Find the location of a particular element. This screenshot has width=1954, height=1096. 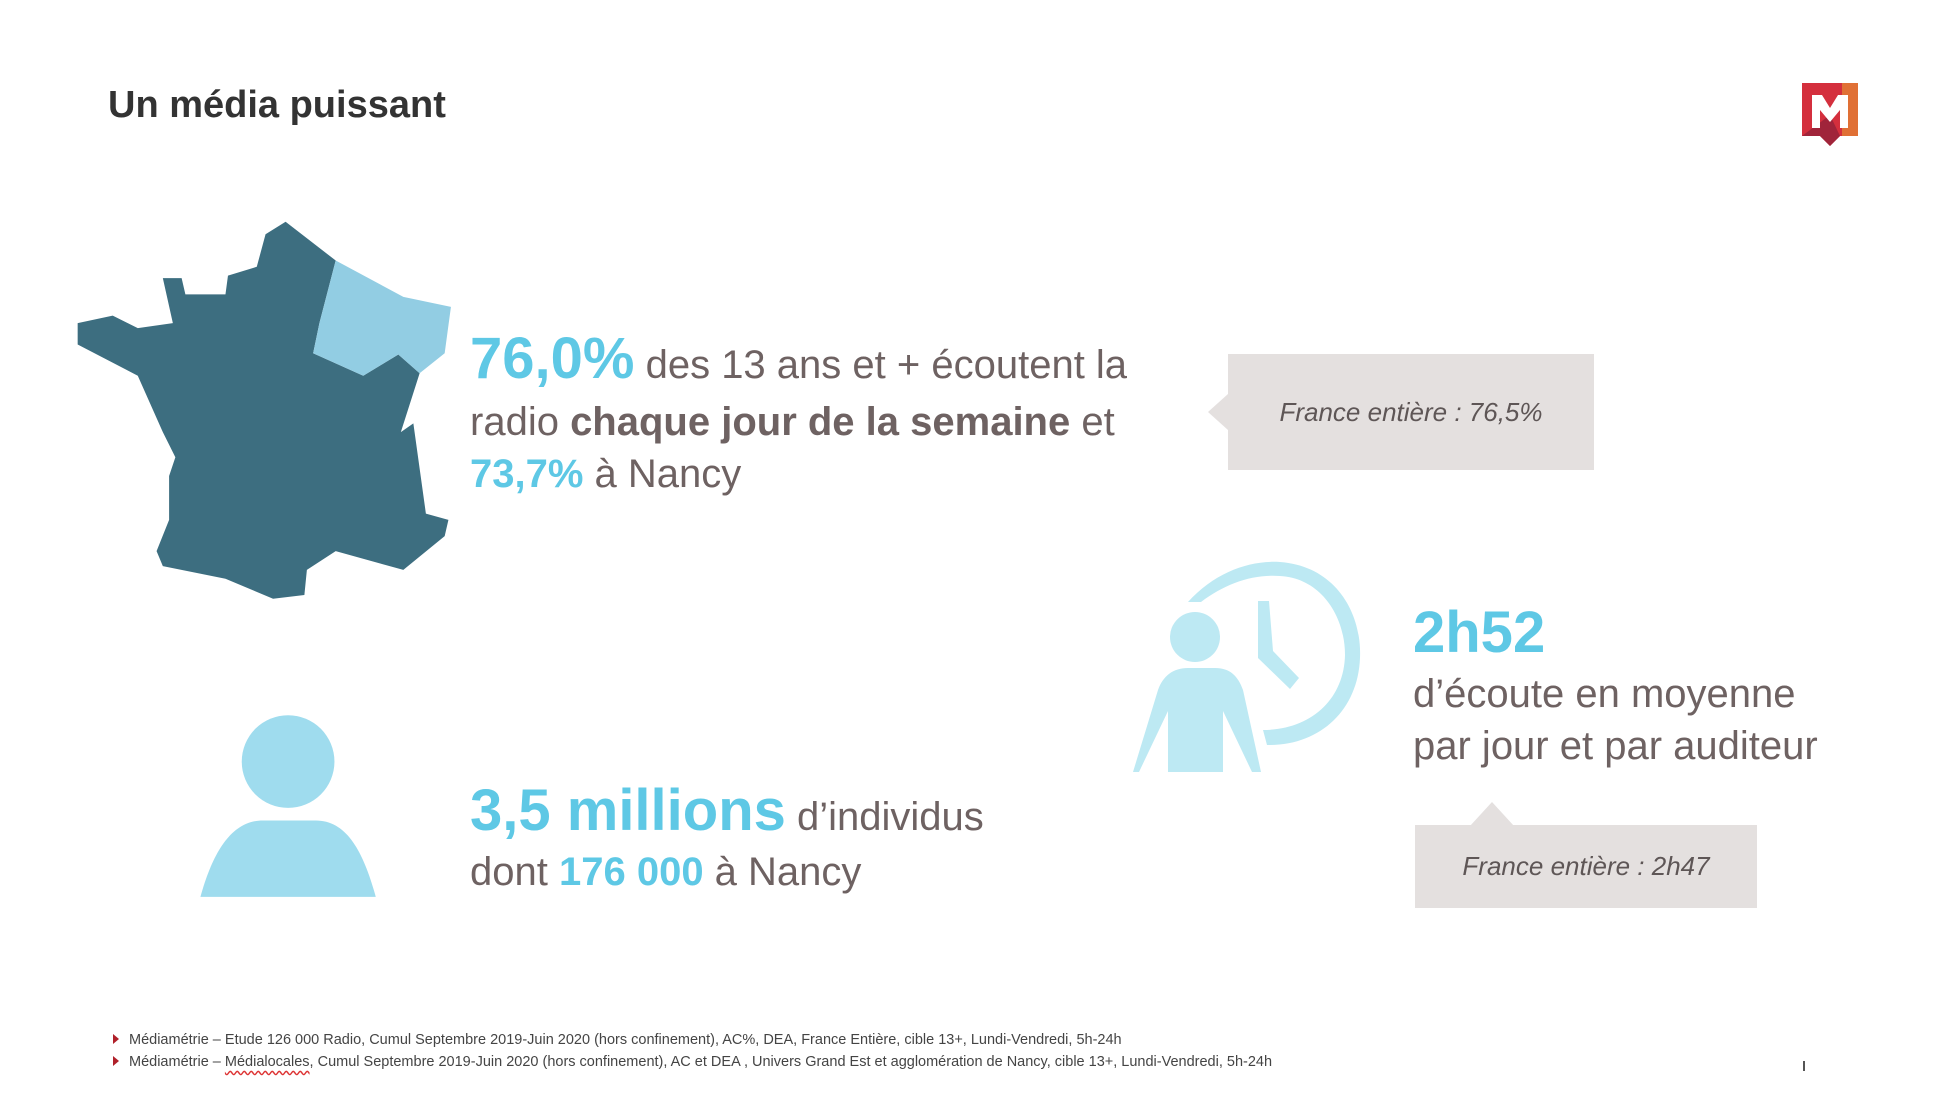

reach-text: à Nancy is located at coordinates (662, 474).